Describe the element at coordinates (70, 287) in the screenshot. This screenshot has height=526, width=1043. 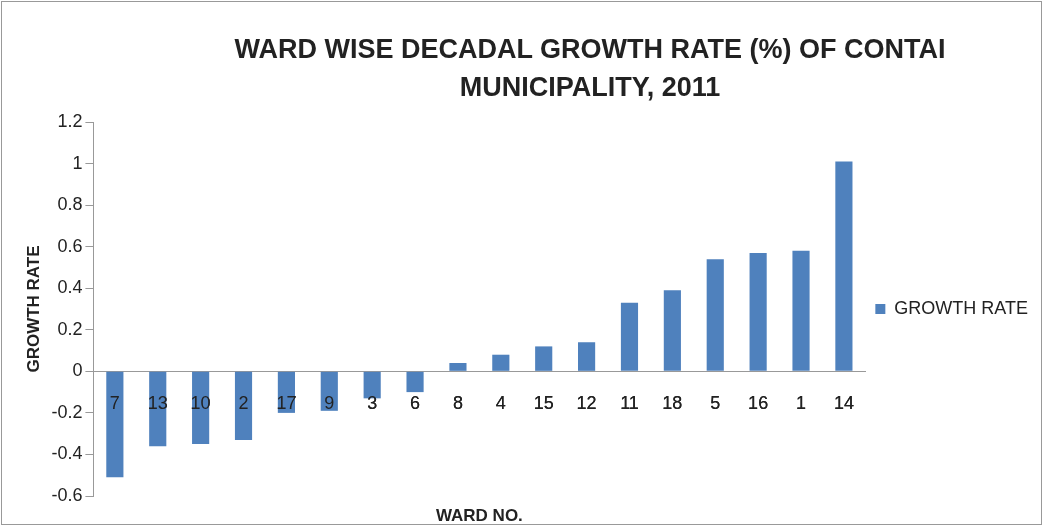
I see `y-tick-label: 0.4` at that location.